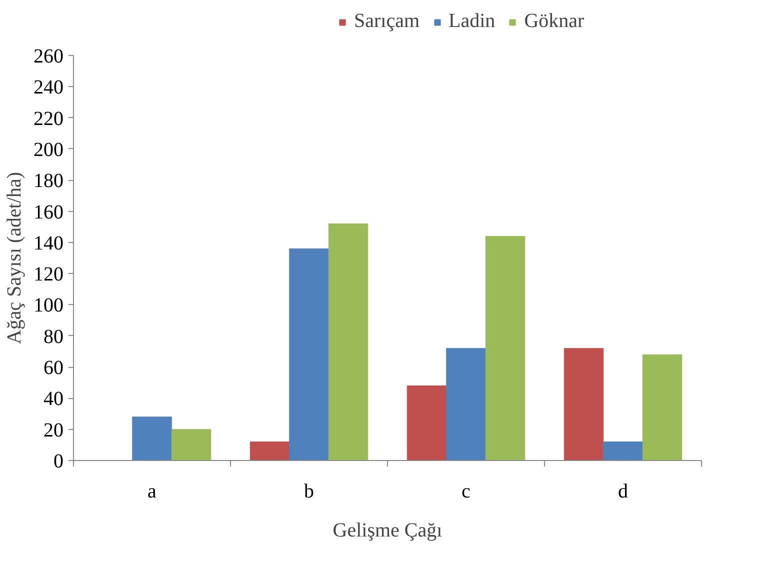 This screenshot has height=570, width=776. What do you see at coordinates (59, 461) in the screenshot?
I see `y-tick-label: 0` at bounding box center [59, 461].